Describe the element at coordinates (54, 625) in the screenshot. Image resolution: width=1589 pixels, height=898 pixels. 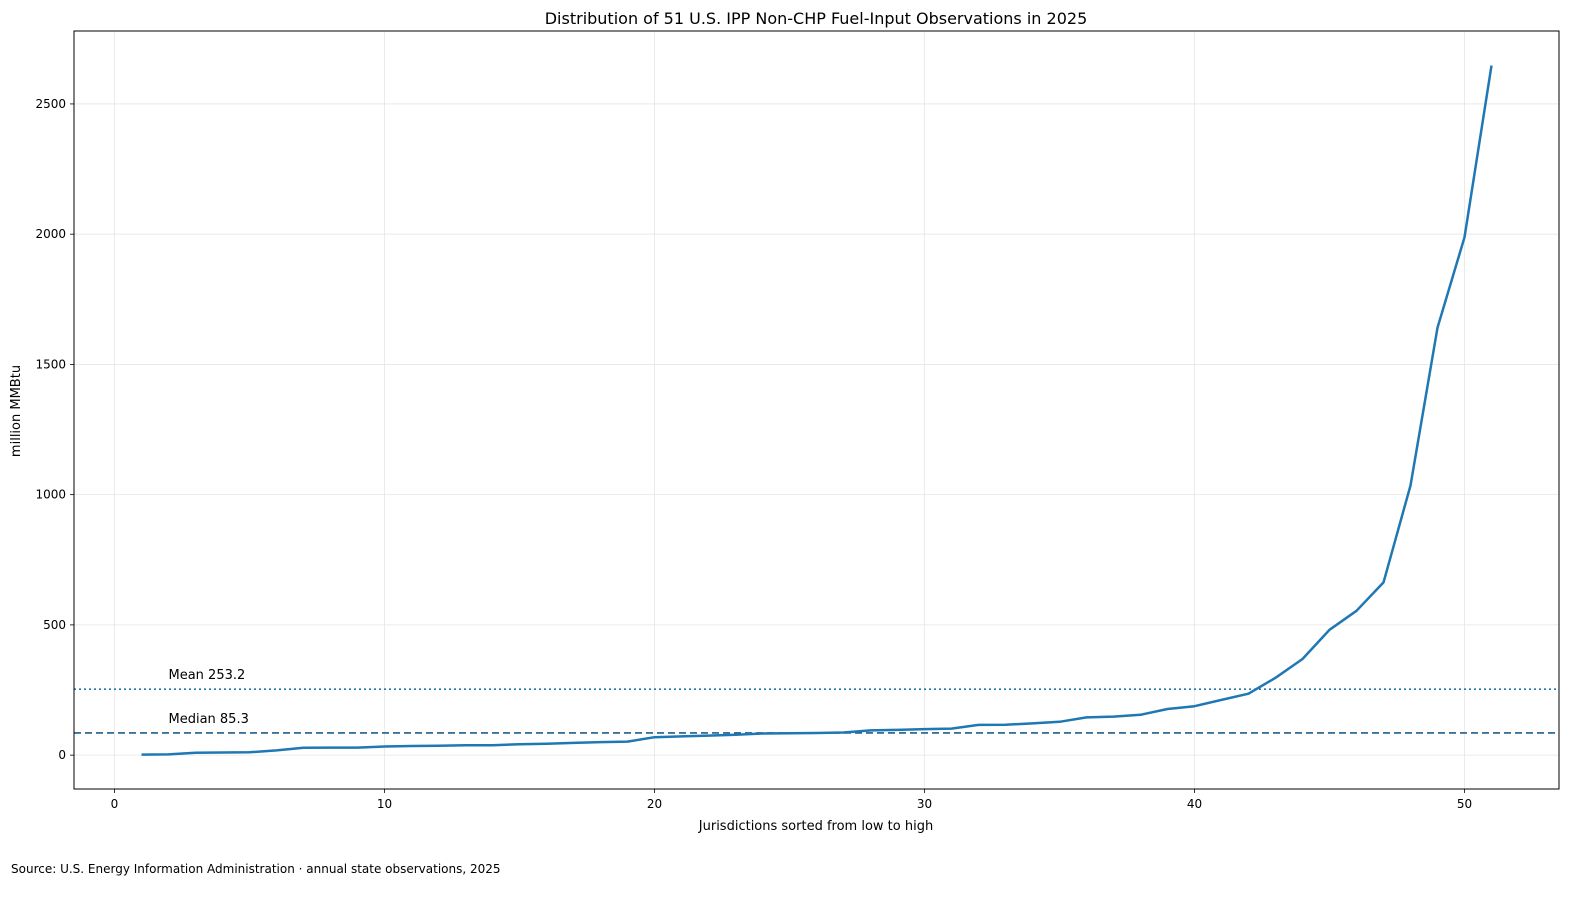
I see `y-tick-label: 500` at that location.